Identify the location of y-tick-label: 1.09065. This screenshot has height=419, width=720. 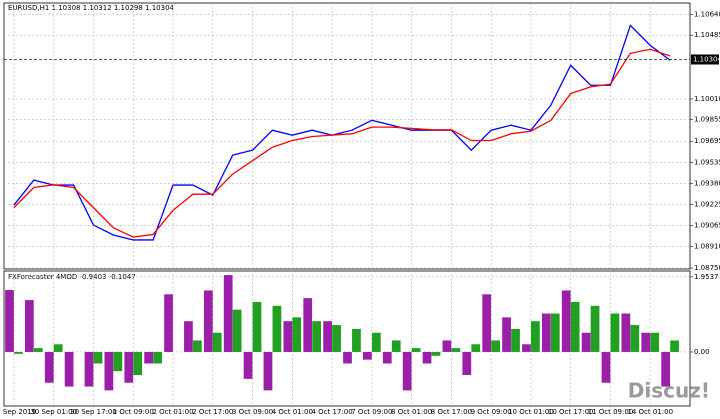
(707, 226).